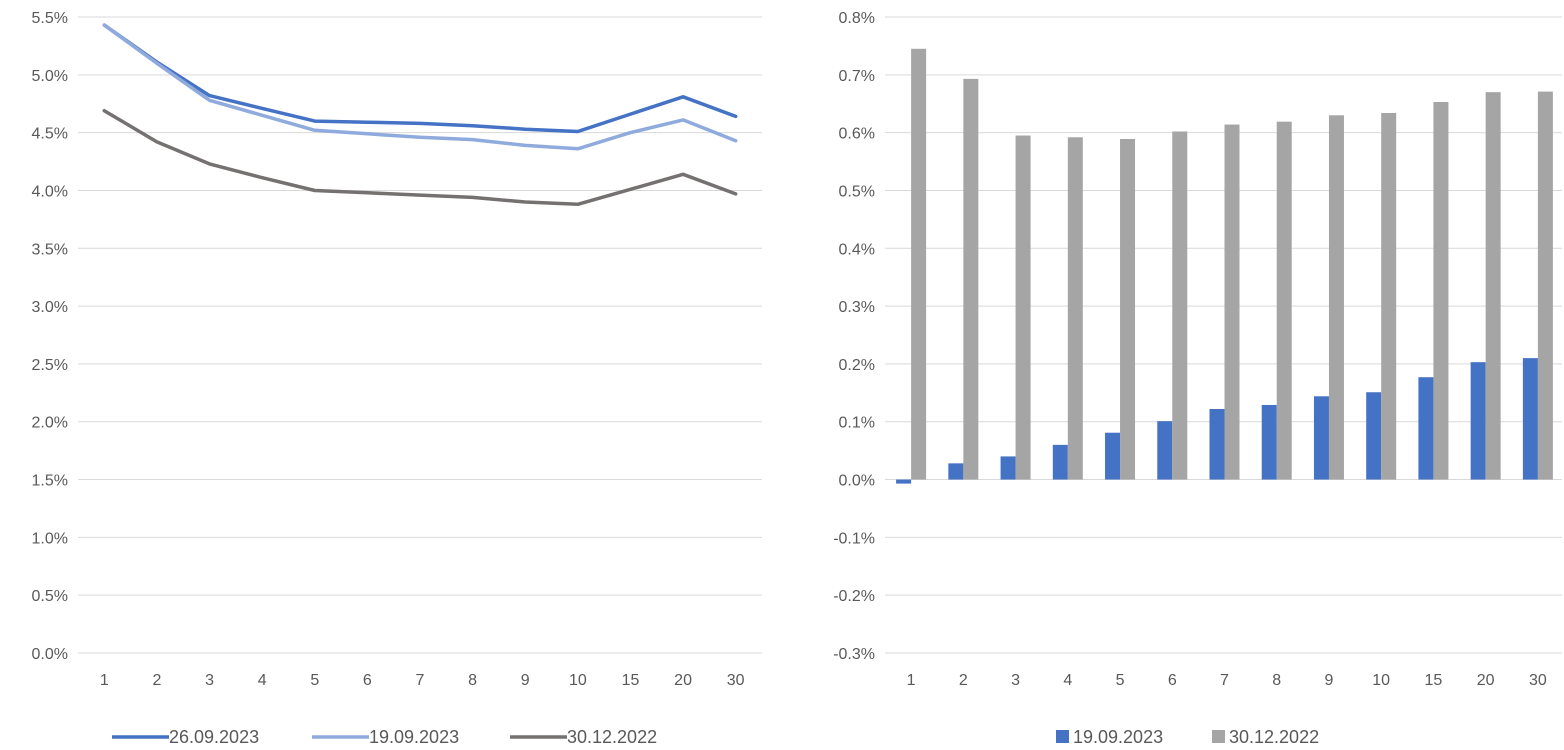 The width and height of the screenshot is (1564, 750). I want to click on y-tick-label: 1.5%, so click(50, 481).